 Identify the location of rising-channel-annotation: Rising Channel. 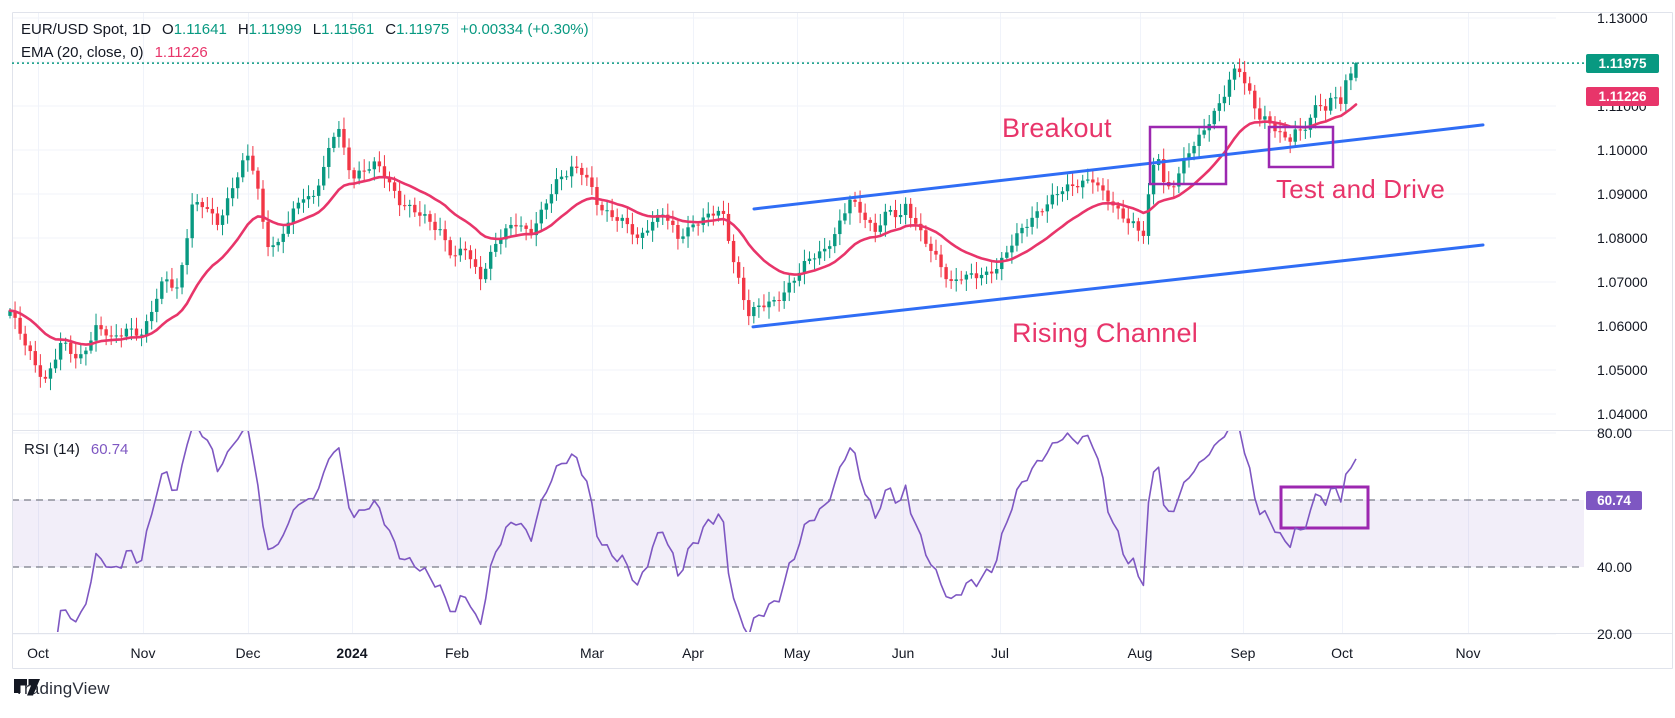
(1105, 333).